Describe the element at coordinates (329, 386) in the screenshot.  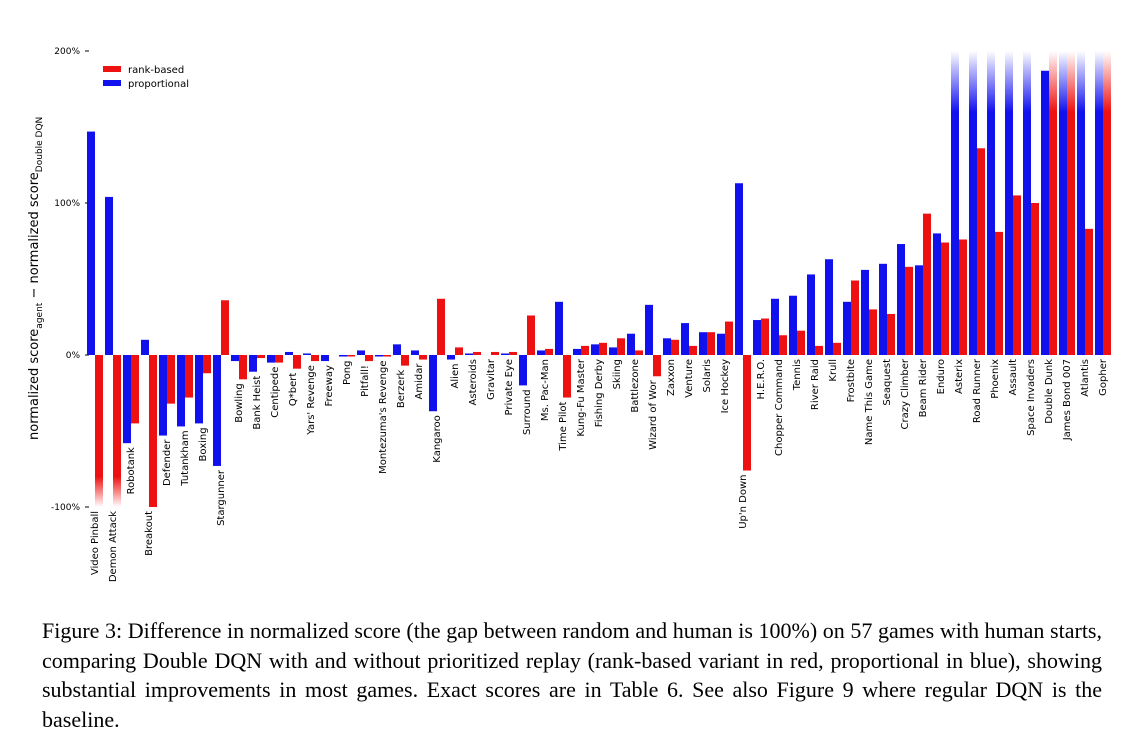
I see `game-label: Freeway` at that location.